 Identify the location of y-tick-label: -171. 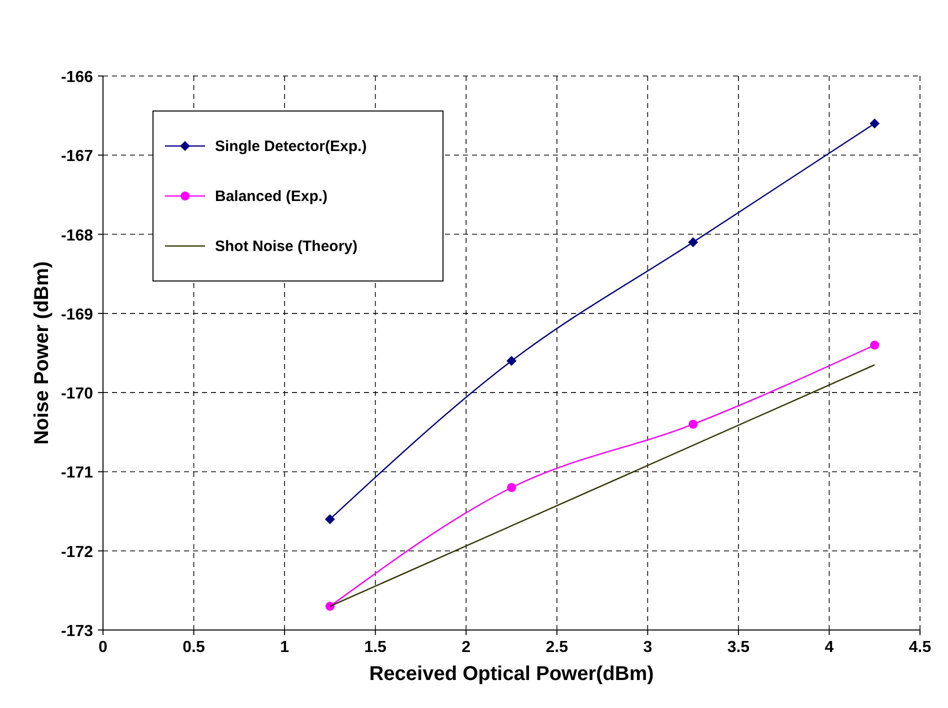
(77, 473).